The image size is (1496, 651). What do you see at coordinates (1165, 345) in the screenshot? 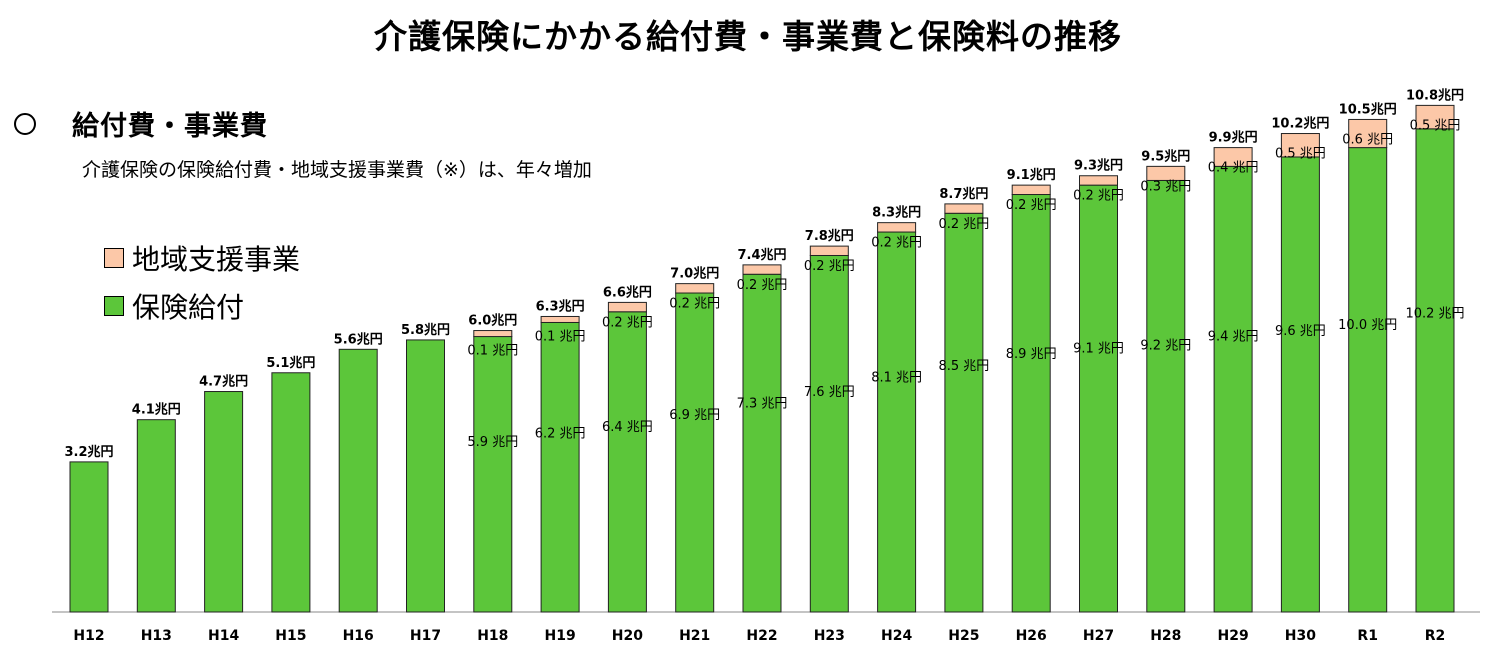
I see `benefit-value-label: 9.2 兆円` at bounding box center [1165, 345].